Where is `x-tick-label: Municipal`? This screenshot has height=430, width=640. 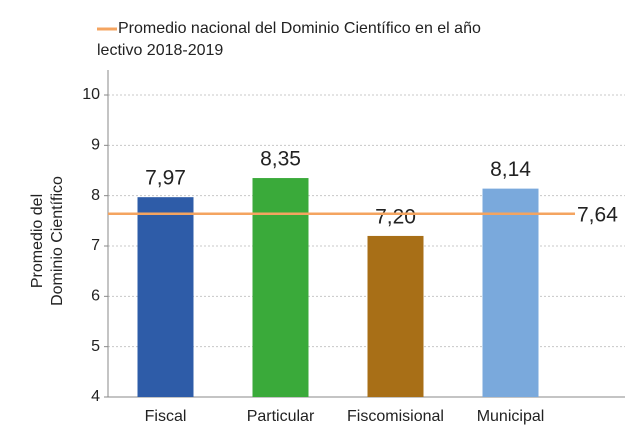
x-tick-label: Municipal is located at coordinates (511, 416).